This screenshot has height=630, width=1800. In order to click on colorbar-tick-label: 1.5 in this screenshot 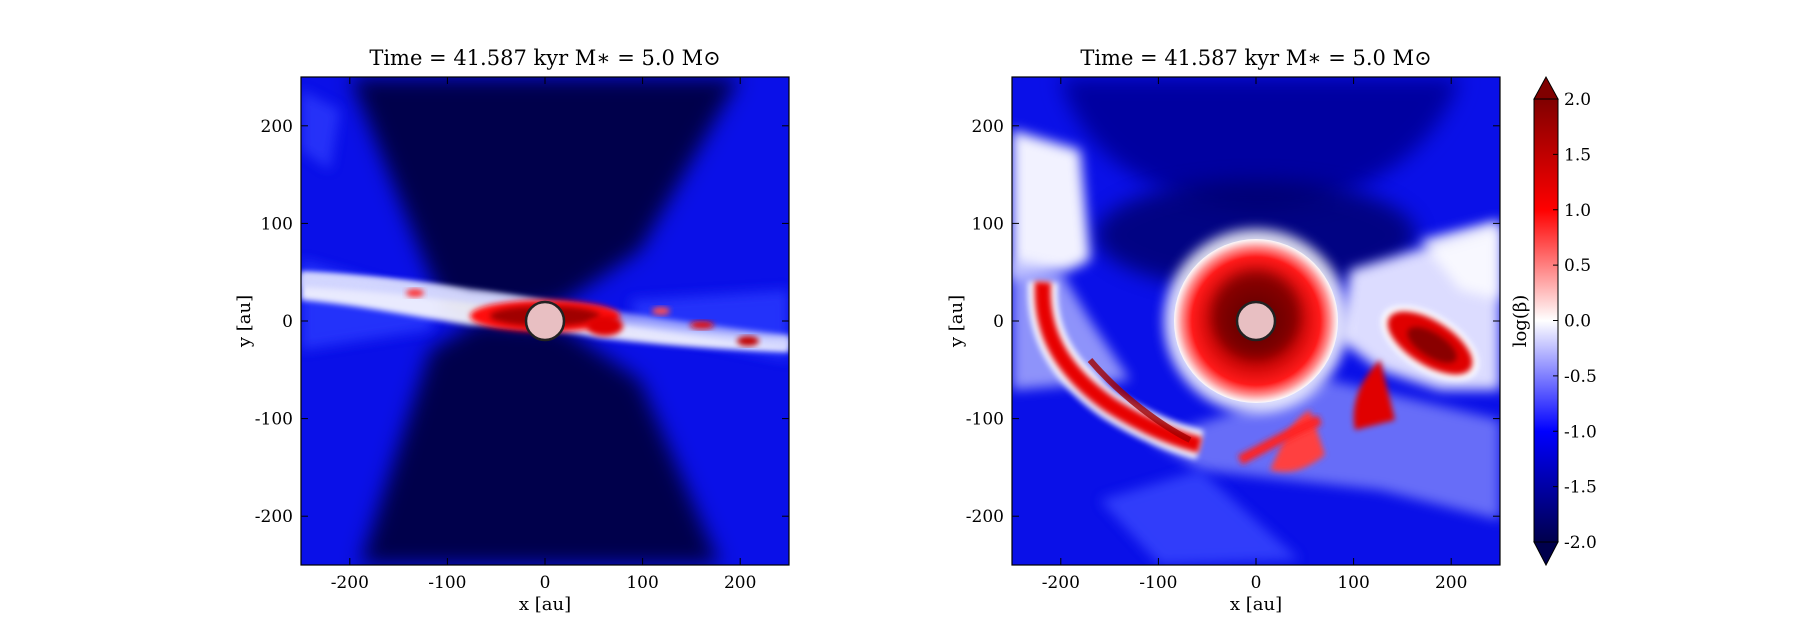, I will do `click(1577, 155)`.